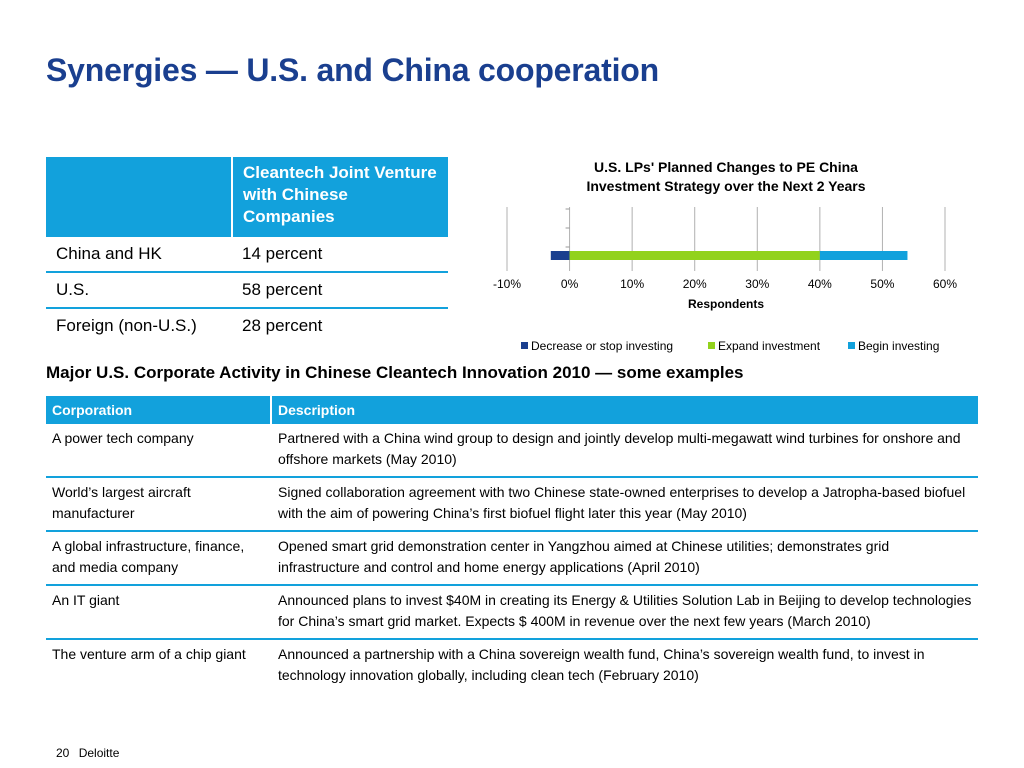 The height and width of the screenshot is (768, 1024). What do you see at coordinates (159, 665) in the screenshot?
I see `corporation-cell: The venture arm of a chip giant` at bounding box center [159, 665].